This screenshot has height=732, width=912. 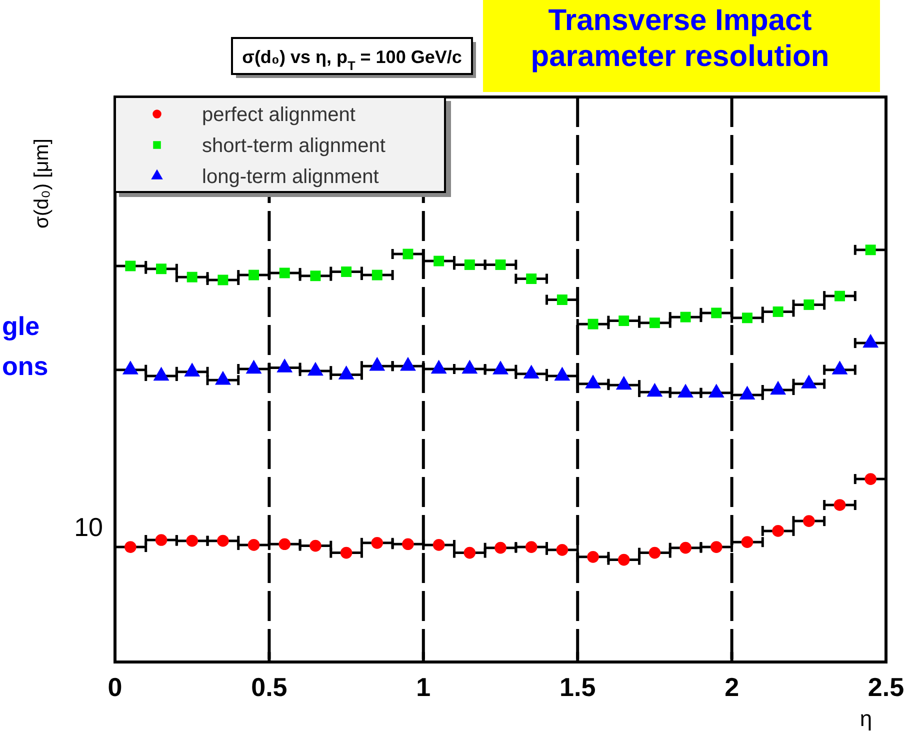 I want to click on chart-subtitle: Transverse Impact parameter resolution, so click(x=680, y=38).